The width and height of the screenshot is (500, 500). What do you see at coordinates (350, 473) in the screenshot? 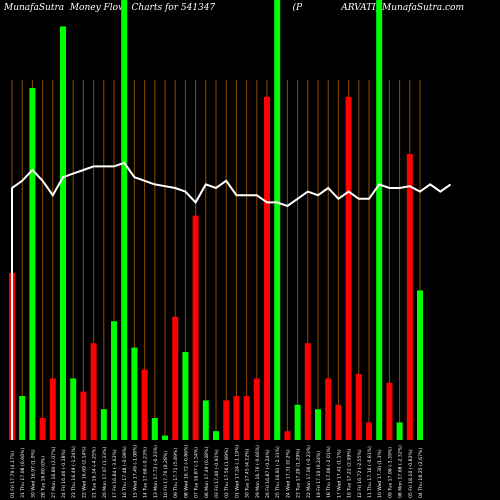
I see `x-tick-label: 16 Tue 17.22 (2.99%)` at bounding box center [350, 473].